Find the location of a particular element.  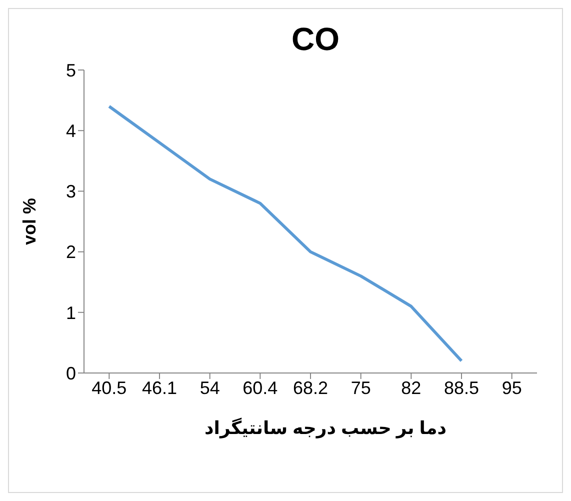

y-tick-label: 0 is located at coordinates (71, 373).